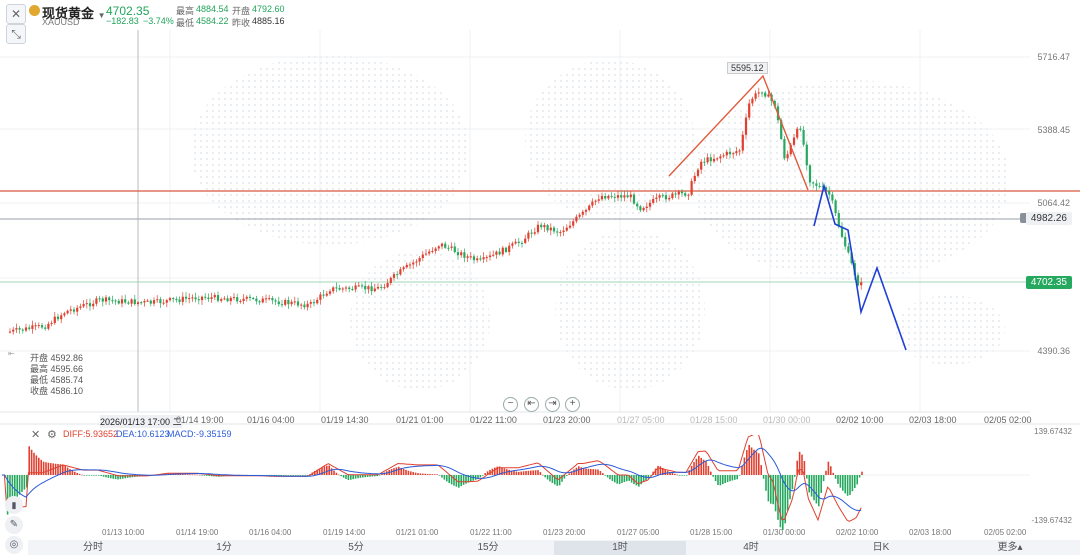 The width and height of the screenshot is (1080, 555). What do you see at coordinates (751, 547) in the screenshot?
I see `tab-4hour: 4时` at bounding box center [751, 547].